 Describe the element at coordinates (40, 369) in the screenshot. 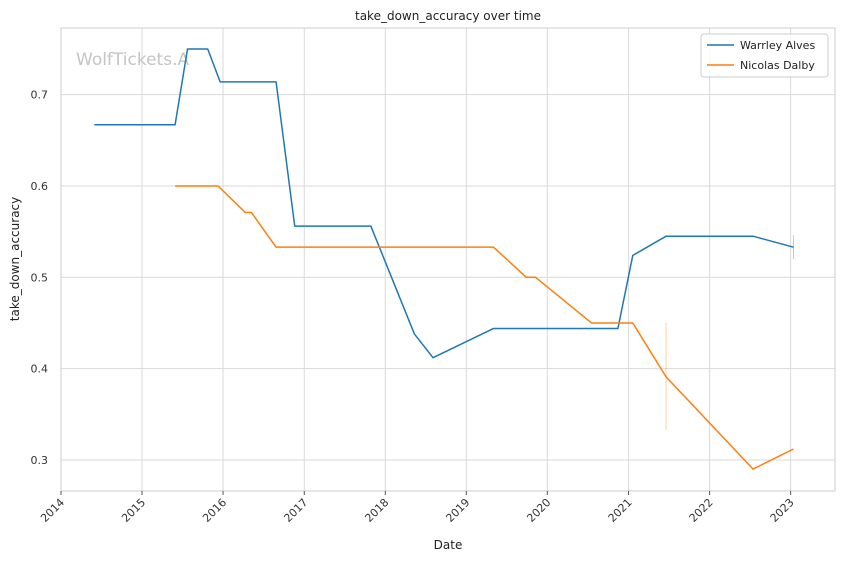

I see `y-tick-label-0.4: 0.4` at that location.